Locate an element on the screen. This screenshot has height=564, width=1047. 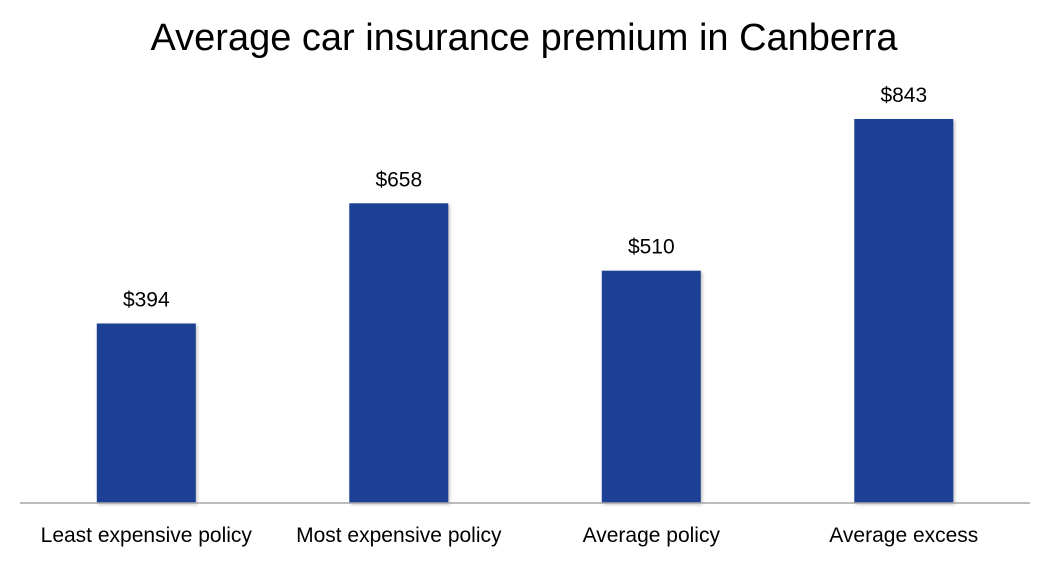
x-tick-label-0: Least expensive policy is located at coordinates (147, 535).